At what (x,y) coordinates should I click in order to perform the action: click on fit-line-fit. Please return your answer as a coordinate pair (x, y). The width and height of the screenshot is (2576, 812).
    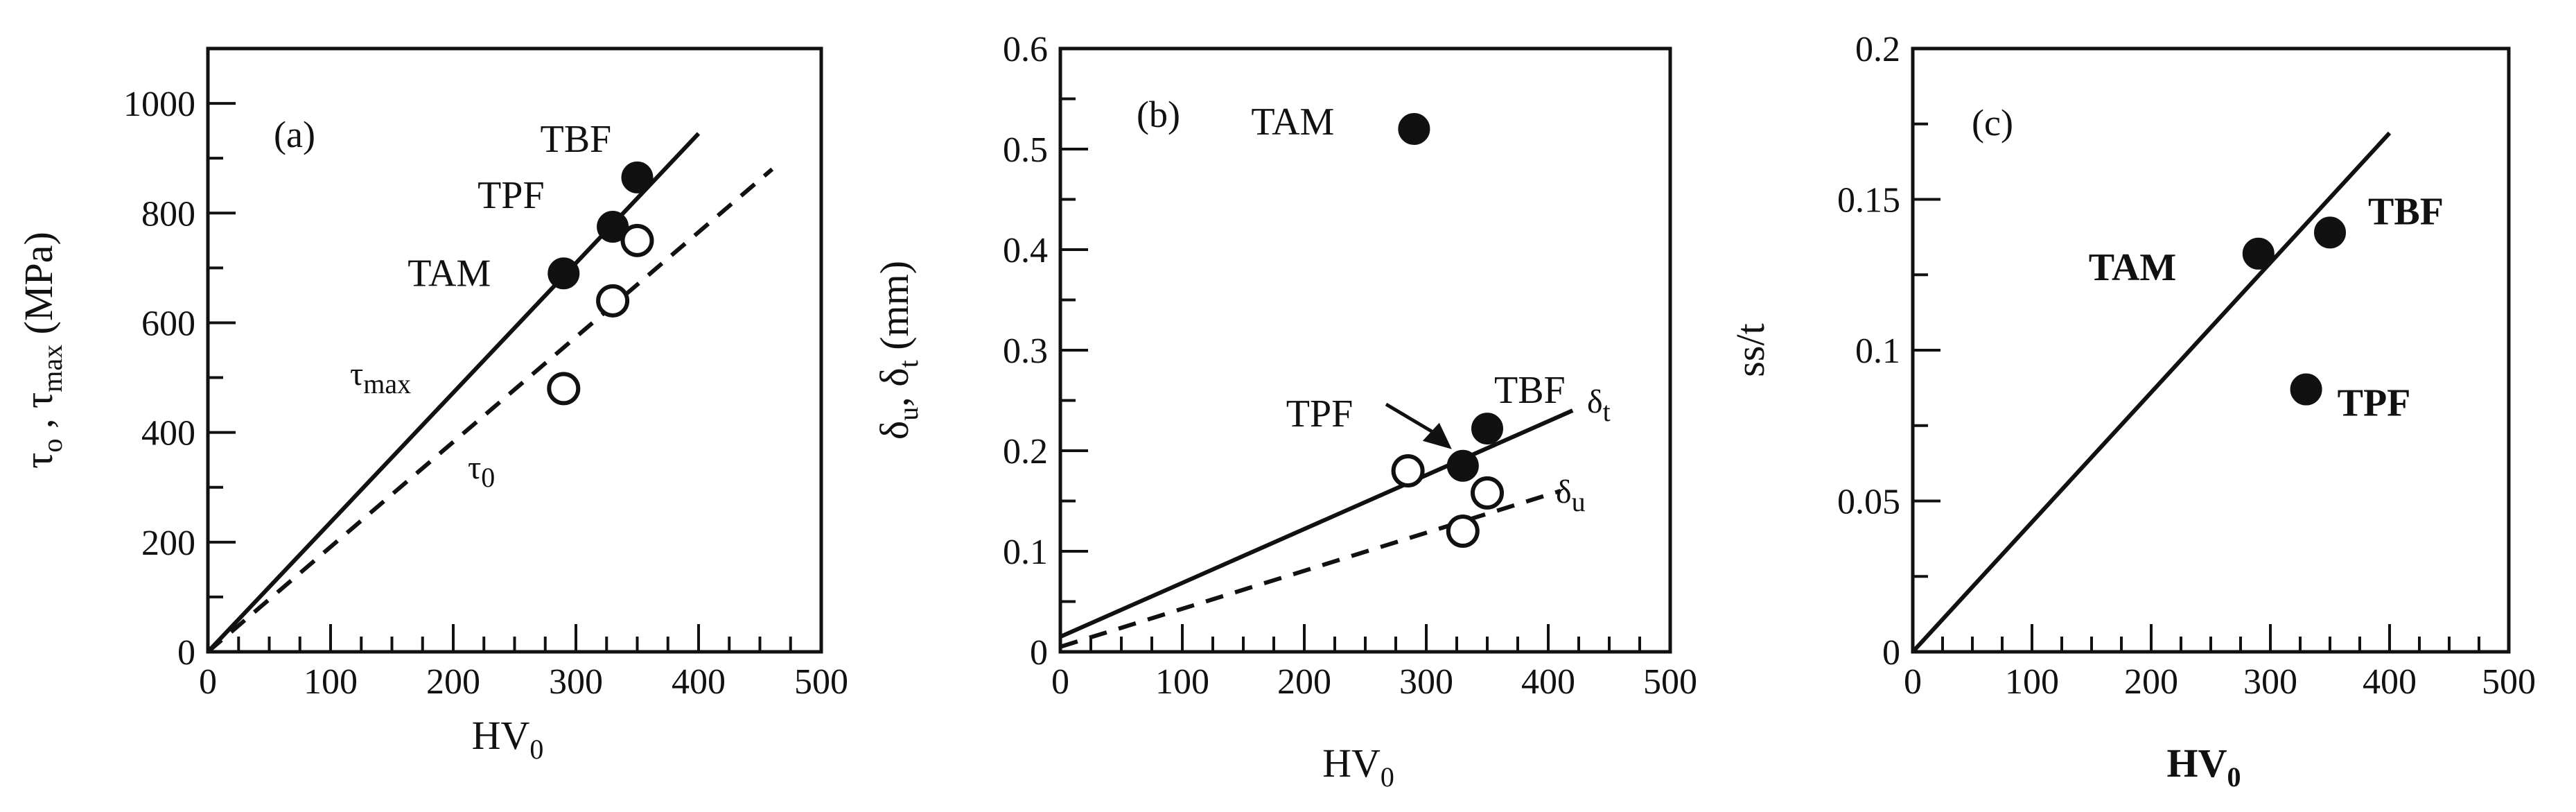
    Looking at the image, I should click on (2151, 393).